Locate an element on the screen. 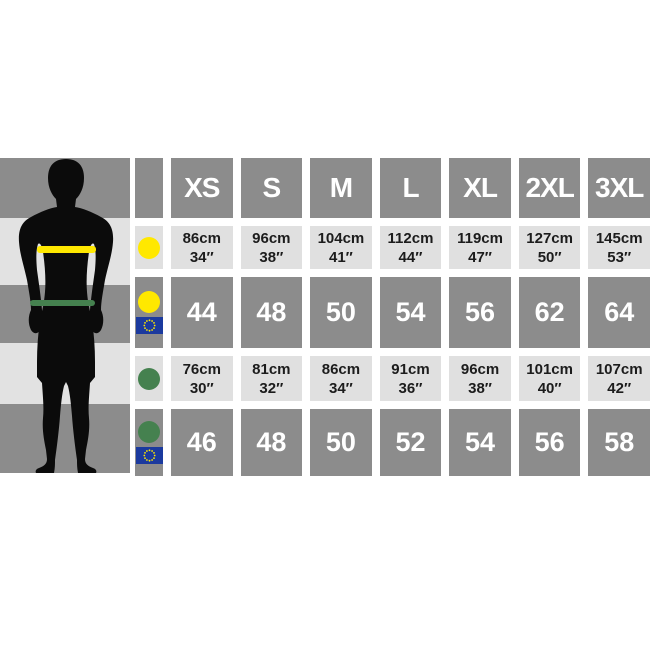 Image resolution: width=650 pixels, height=650 pixels. chest-cm-cell: 96cm 38″ is located at coordinates (271, 247).